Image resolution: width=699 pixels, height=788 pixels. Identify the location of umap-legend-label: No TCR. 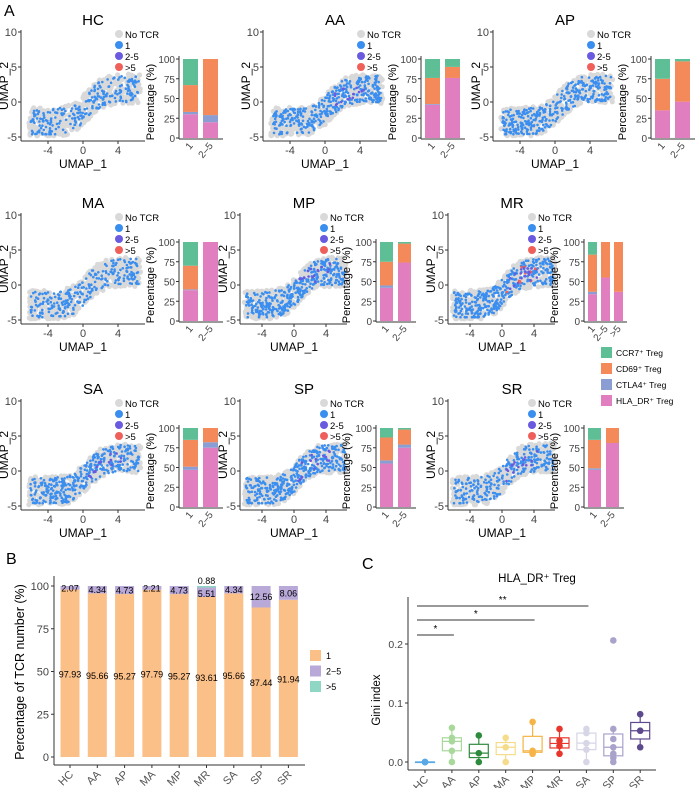
(142, 35).